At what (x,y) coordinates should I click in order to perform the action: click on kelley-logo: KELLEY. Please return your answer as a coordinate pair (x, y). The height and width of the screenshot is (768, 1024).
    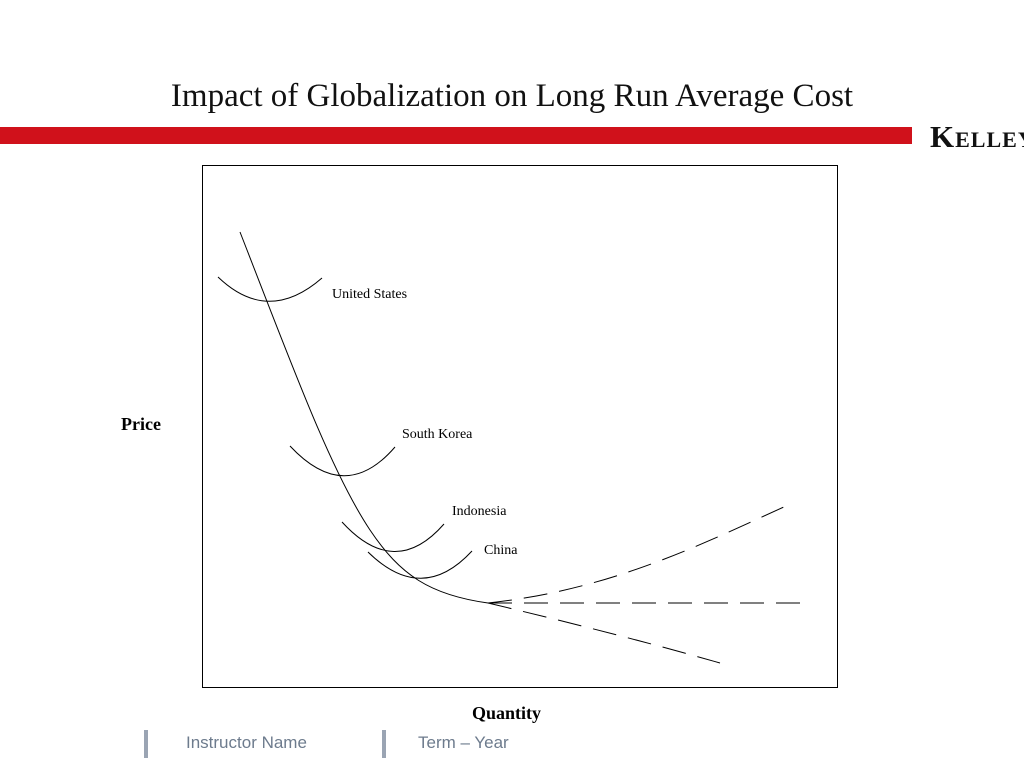
    Looking at the image, I should click on (977, 136).